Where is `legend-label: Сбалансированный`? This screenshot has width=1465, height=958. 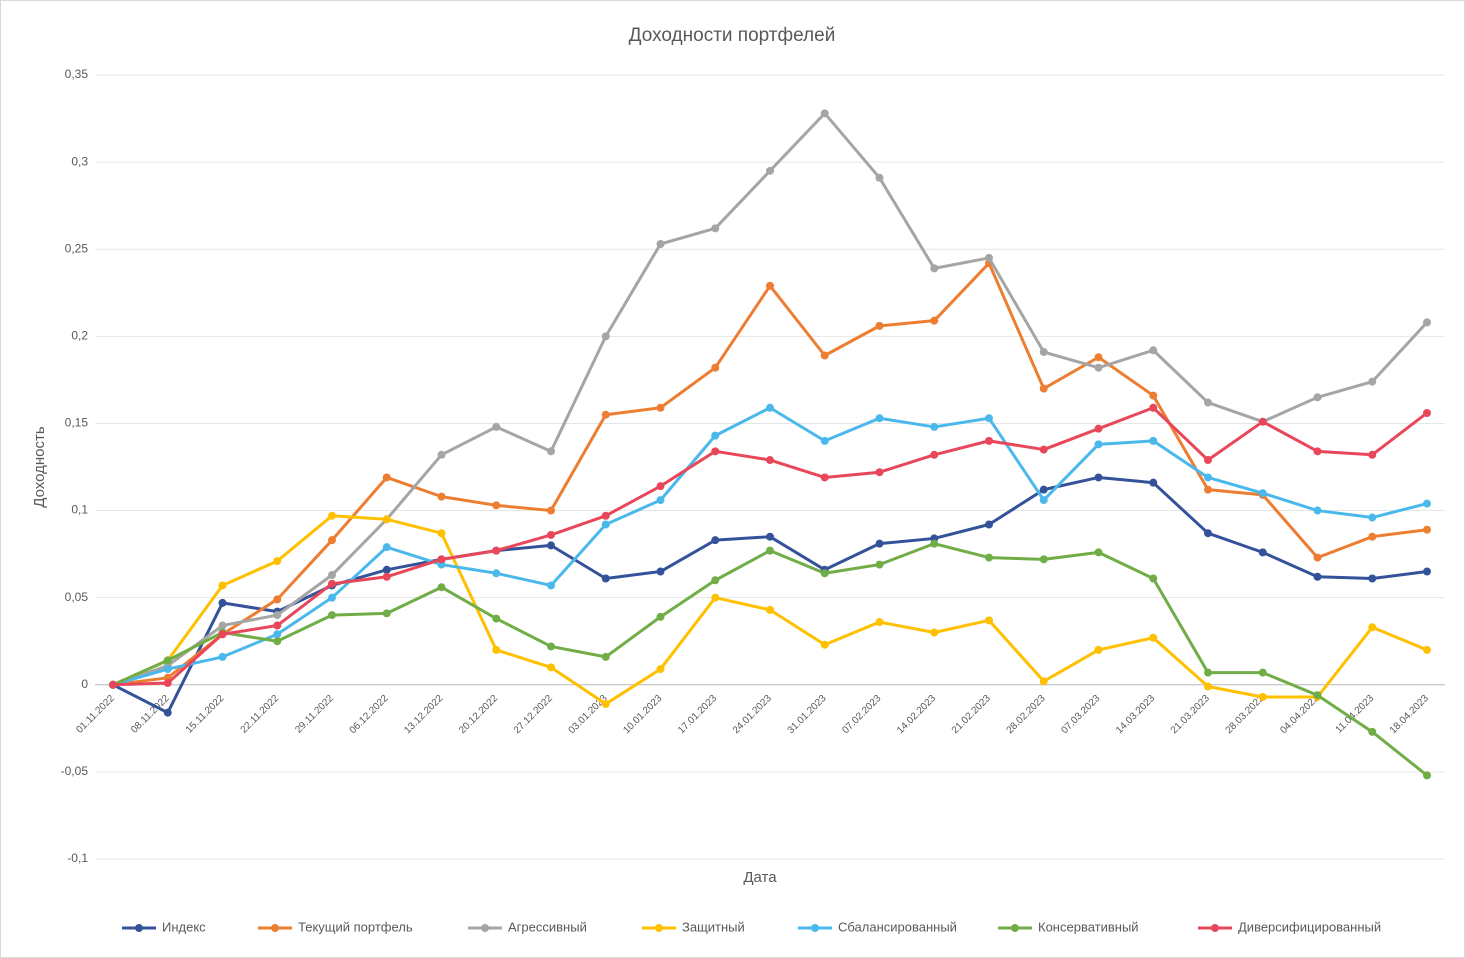 legend-label: Сбалансированный is located at coordinates (897, 926).